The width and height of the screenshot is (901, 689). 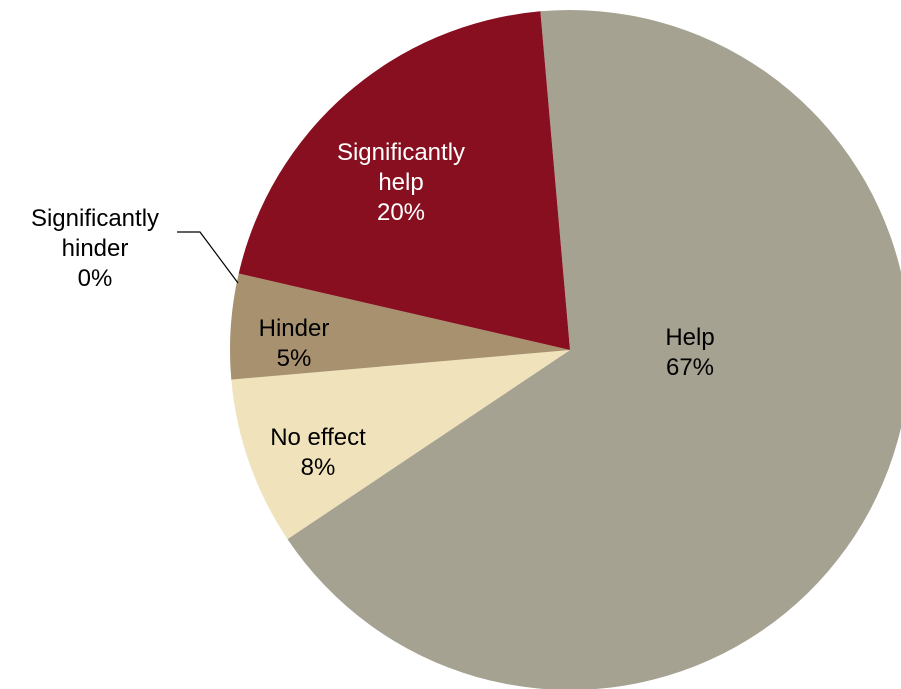 I want to click on slice-value-help: 67%, so click(x=690, y=367).